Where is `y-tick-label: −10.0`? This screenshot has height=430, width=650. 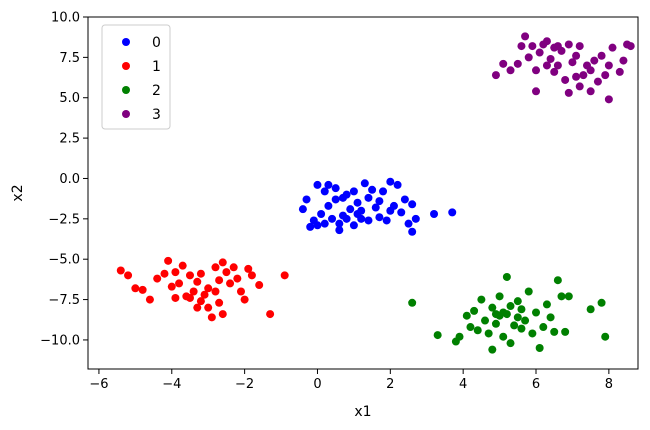 y-tick-label: −10.0 is located at coordinates (60, 340).